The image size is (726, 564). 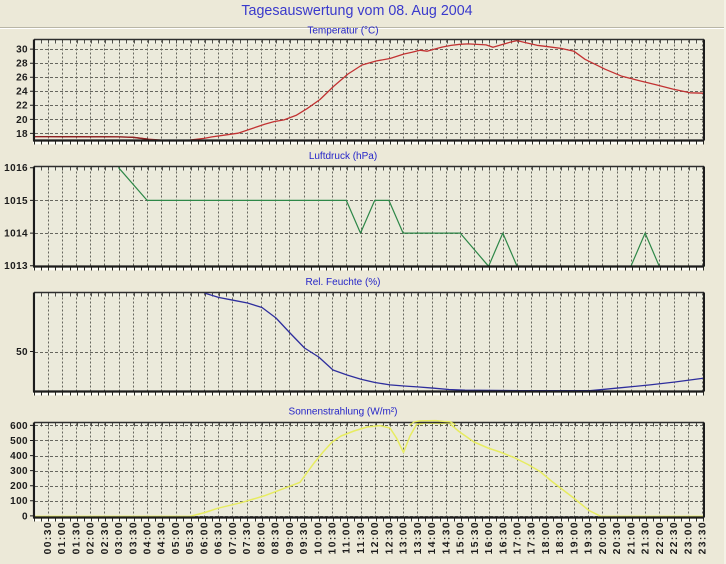 What do you see at coordinates (503, 537) in the screenshot?
I see `svg-text: 16:30` at bounding box center [503, 537].